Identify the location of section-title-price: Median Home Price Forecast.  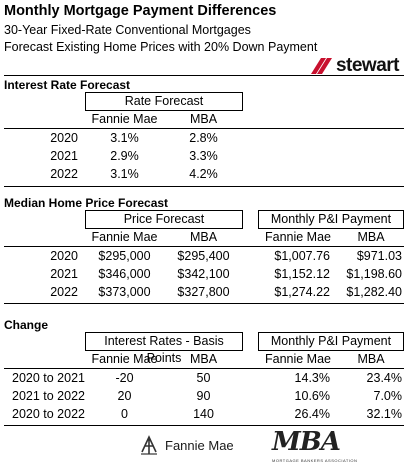
(86, 203).